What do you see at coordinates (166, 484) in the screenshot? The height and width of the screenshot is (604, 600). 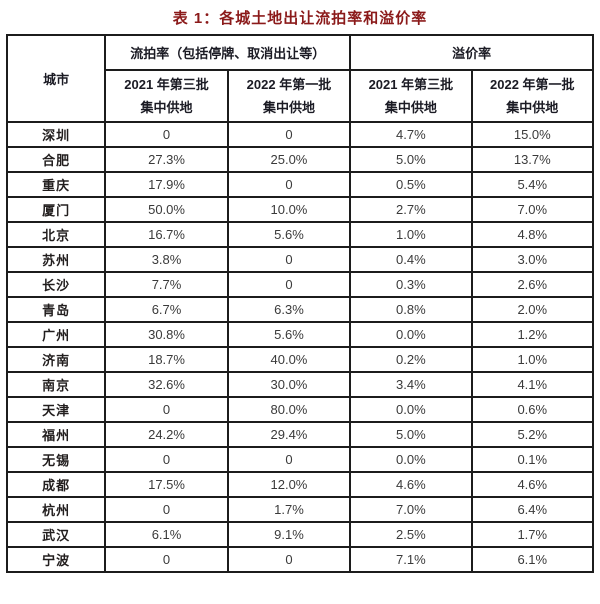 I see `value-cell: 17.5%` at bounding box center [166, 484].